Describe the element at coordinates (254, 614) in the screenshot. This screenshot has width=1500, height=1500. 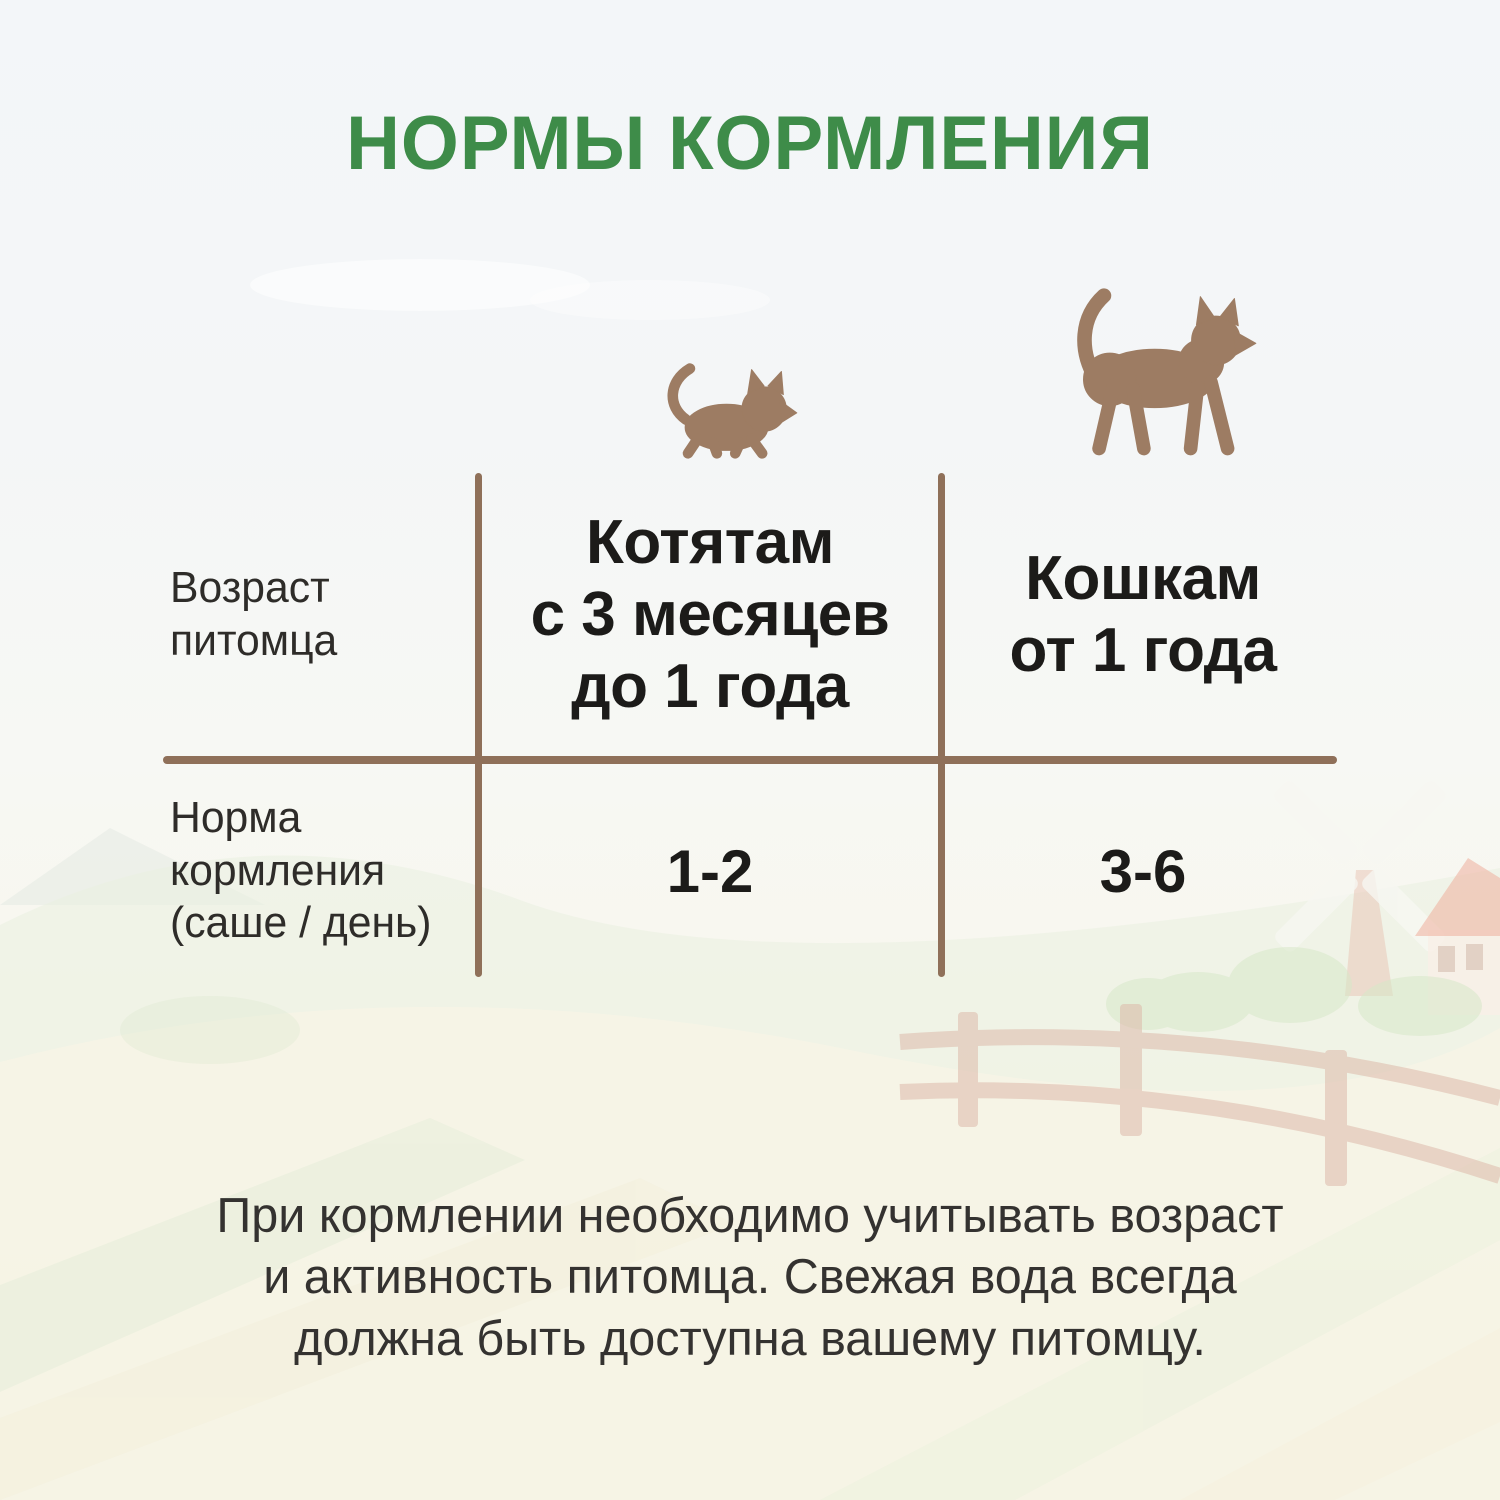
I see `table-row-label-age: Возраст питомца` at that location.